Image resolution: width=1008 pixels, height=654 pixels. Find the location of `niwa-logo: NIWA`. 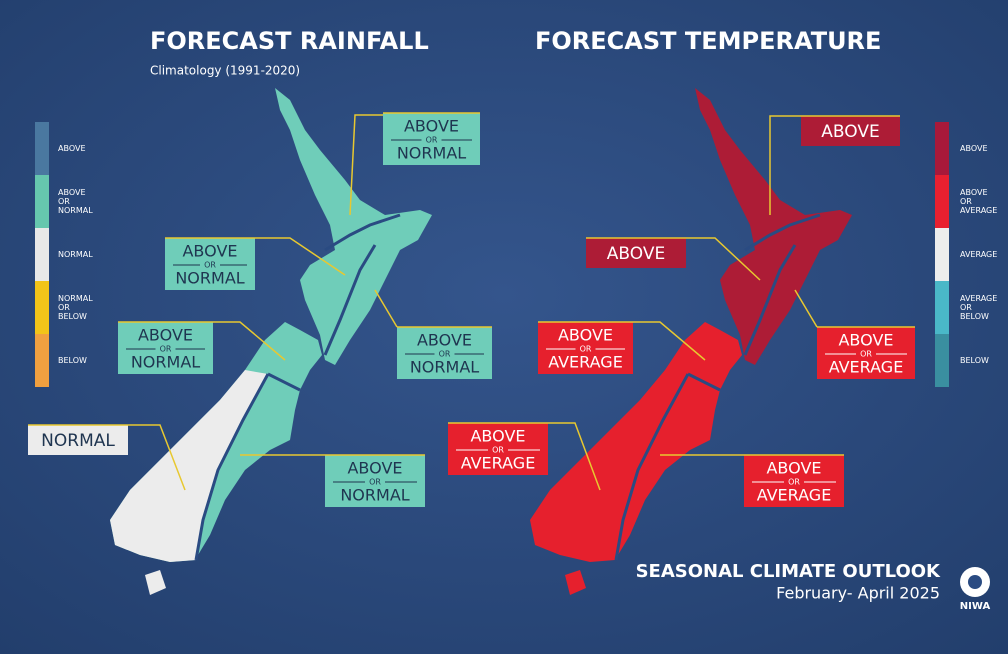

niwa-logo: NIWA is located at coordinates (975, 589).